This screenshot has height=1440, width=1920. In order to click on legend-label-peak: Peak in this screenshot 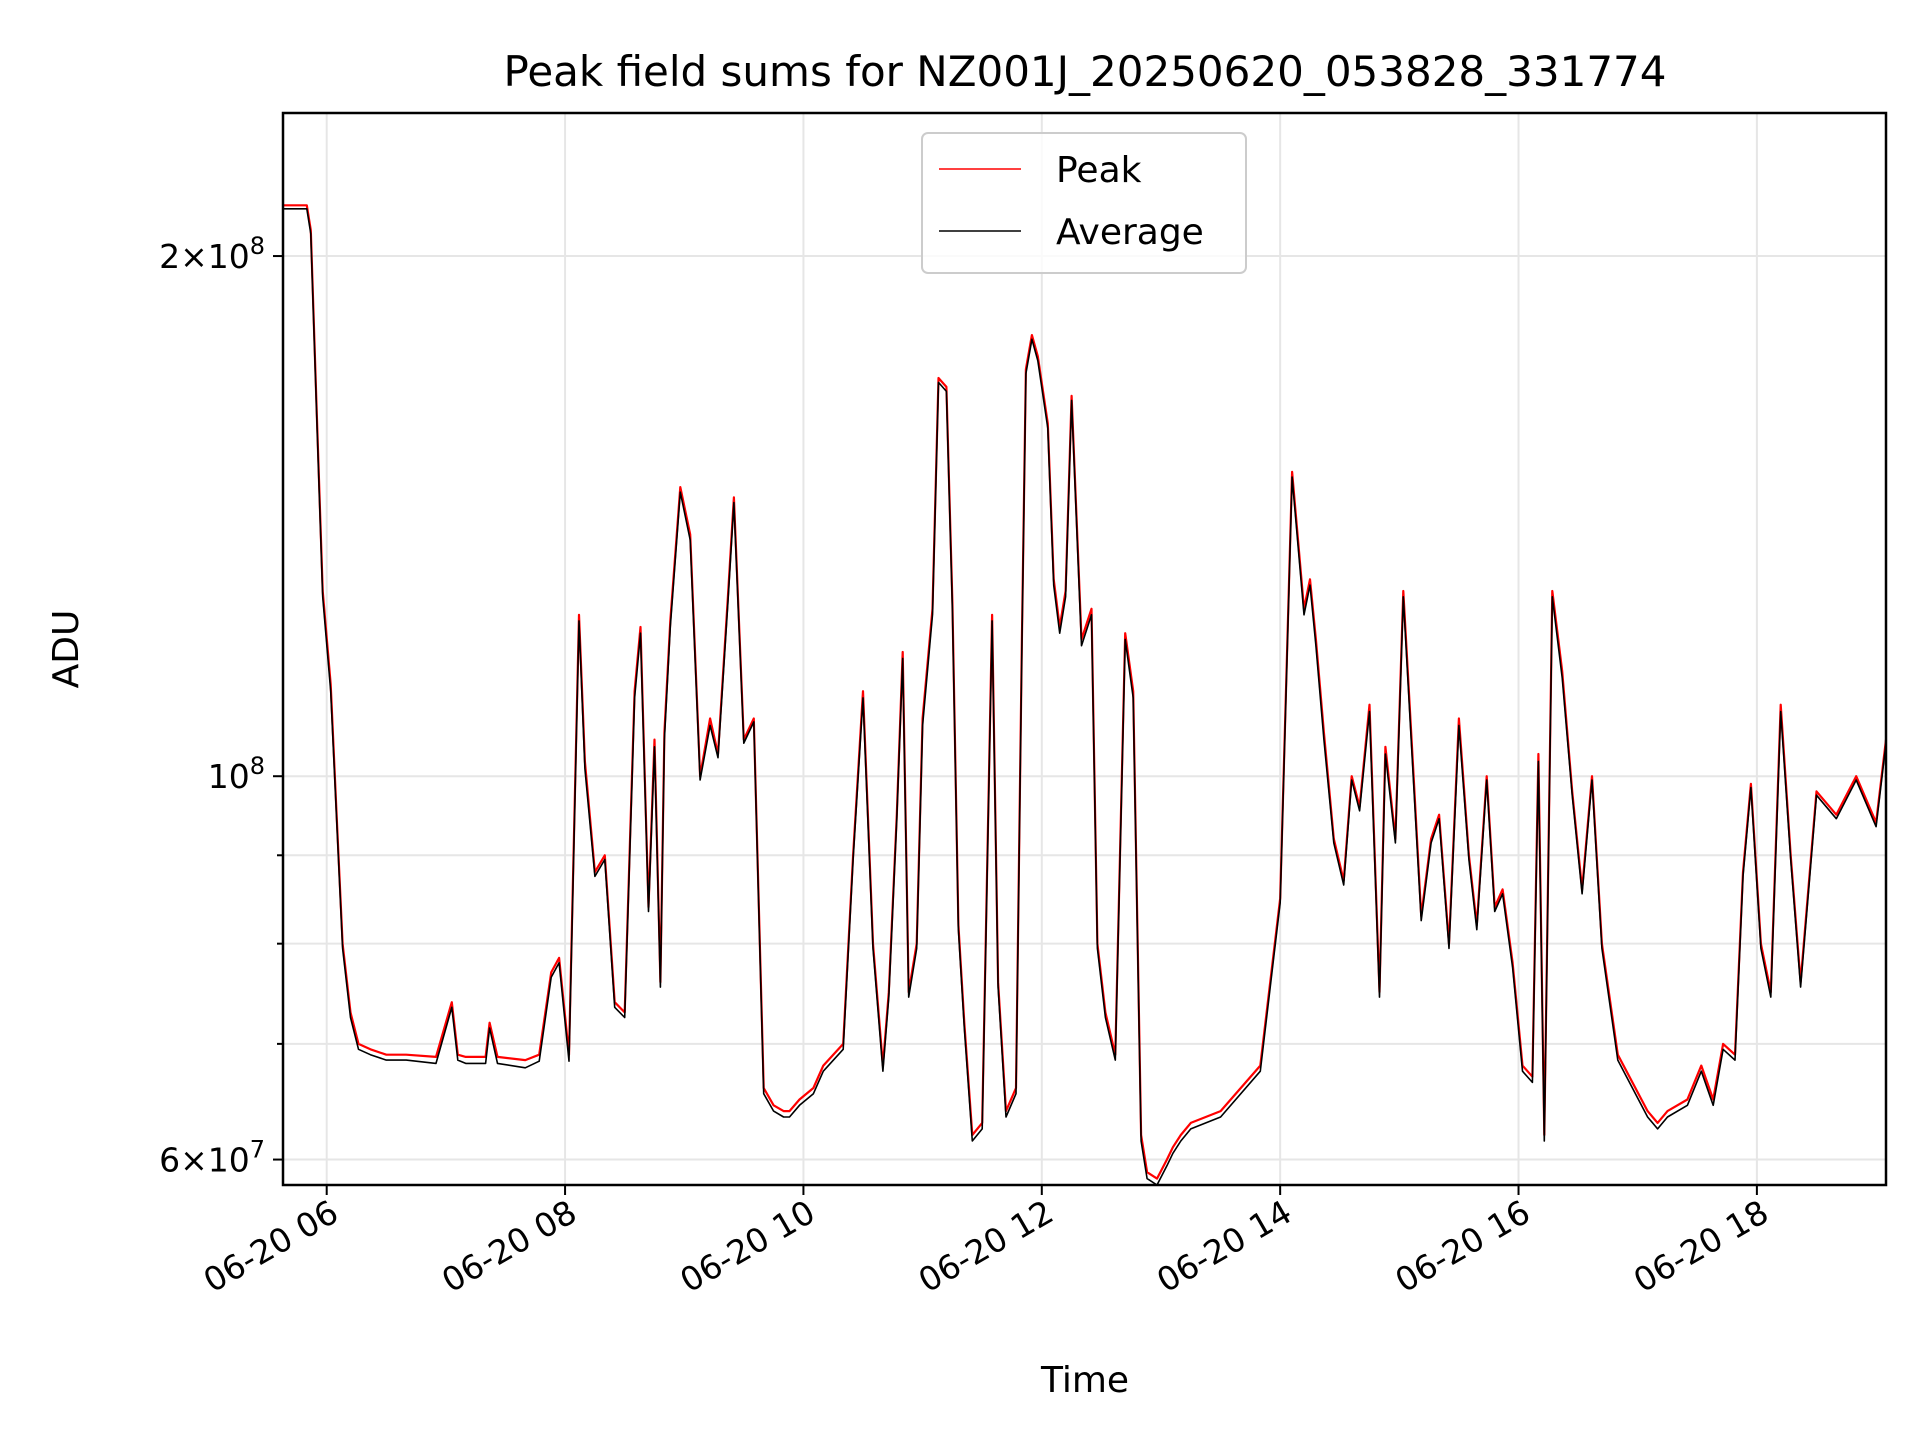, I will do `click(1099, 170)`.